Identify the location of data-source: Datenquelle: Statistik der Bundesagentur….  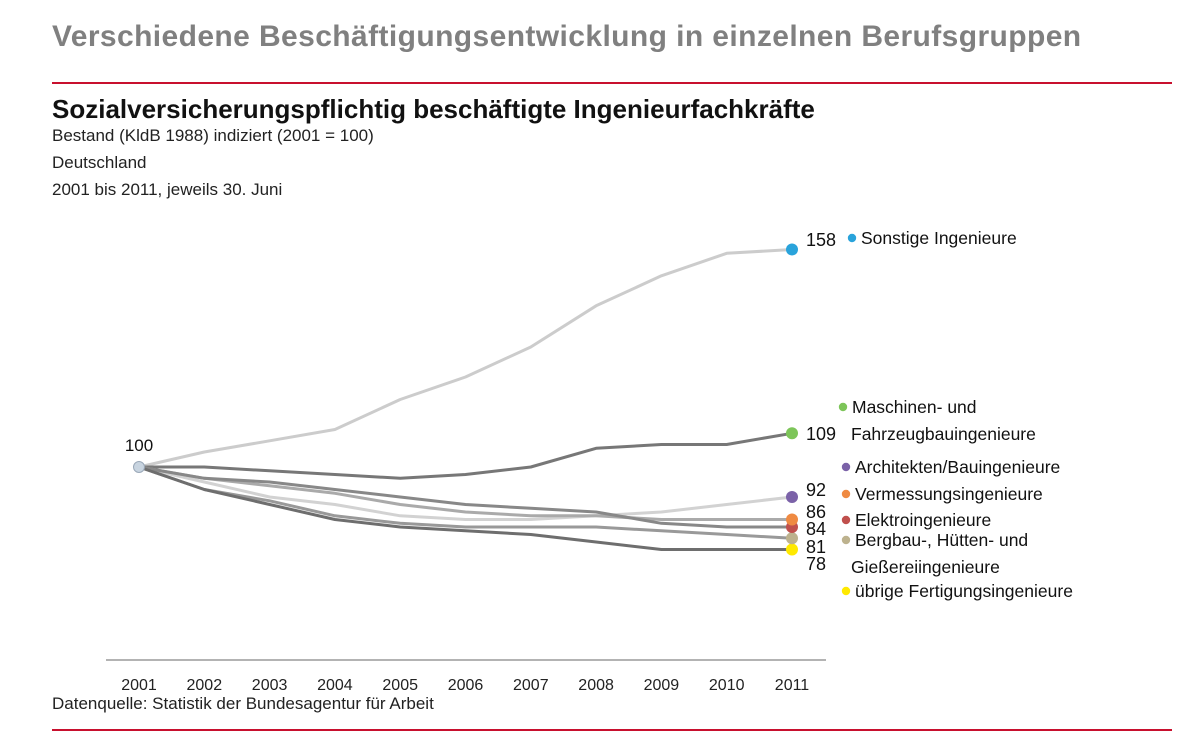
(243, 703).